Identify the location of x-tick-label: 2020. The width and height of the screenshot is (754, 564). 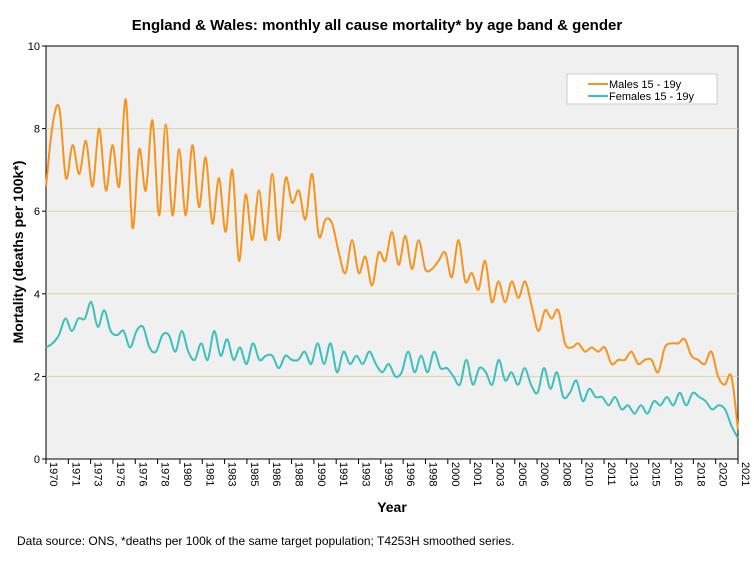
(723, 474).